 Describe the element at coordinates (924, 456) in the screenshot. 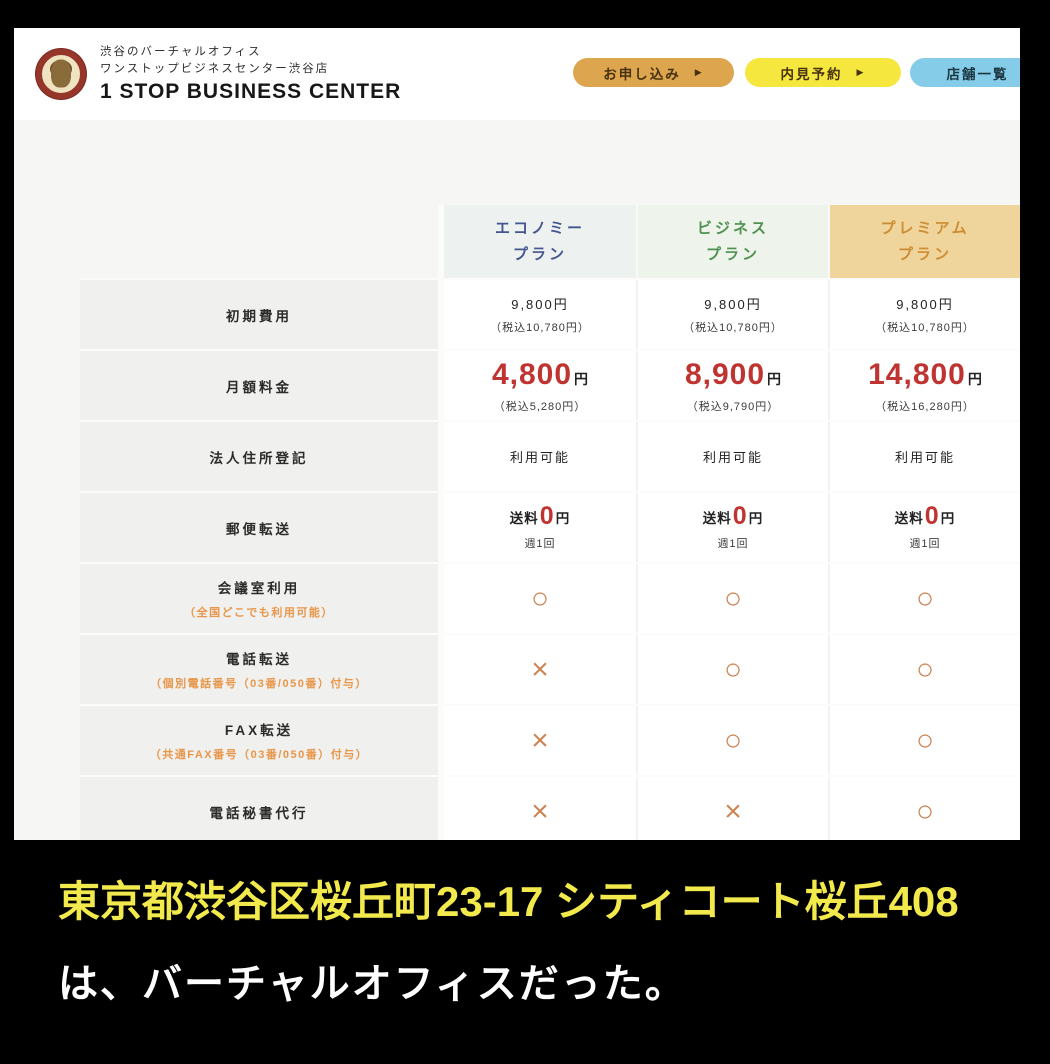

I see `cell-premium: 利用可能` at that location.